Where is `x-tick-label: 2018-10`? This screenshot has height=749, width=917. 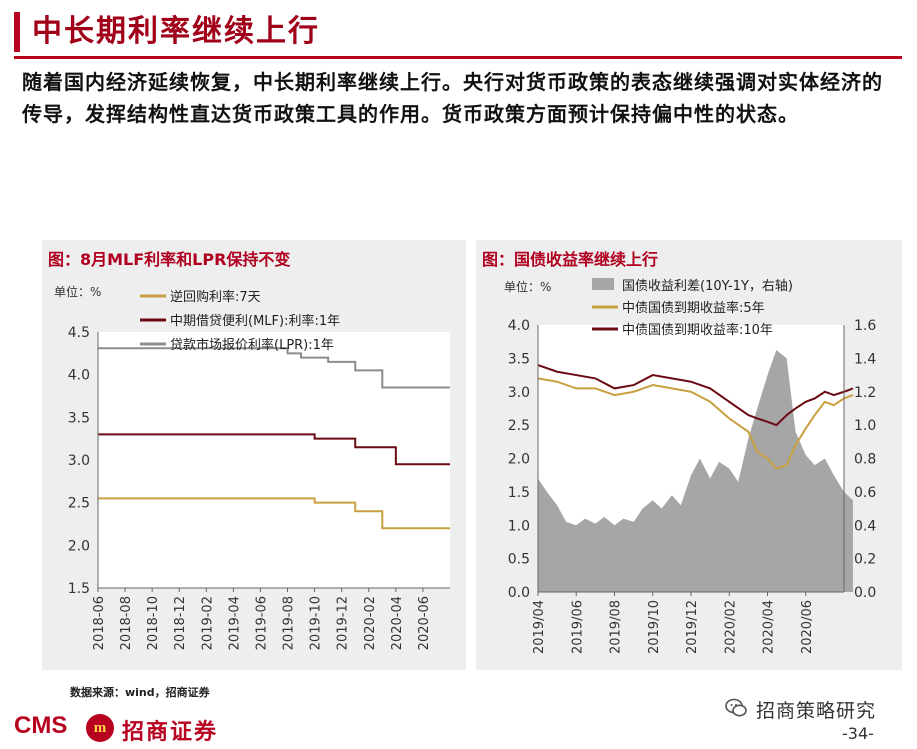
x-tick-label: 2018-10 is located at coordinates (153, 623).